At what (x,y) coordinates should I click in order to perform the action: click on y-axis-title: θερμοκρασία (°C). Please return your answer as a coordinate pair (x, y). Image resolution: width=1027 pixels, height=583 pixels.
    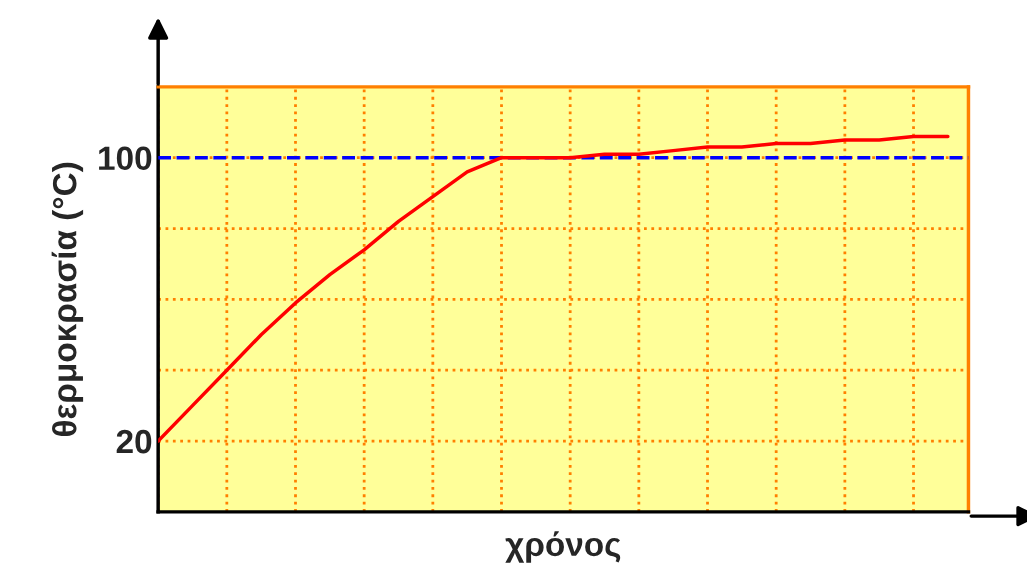
    Looking at the image, I should click on (67, 299).